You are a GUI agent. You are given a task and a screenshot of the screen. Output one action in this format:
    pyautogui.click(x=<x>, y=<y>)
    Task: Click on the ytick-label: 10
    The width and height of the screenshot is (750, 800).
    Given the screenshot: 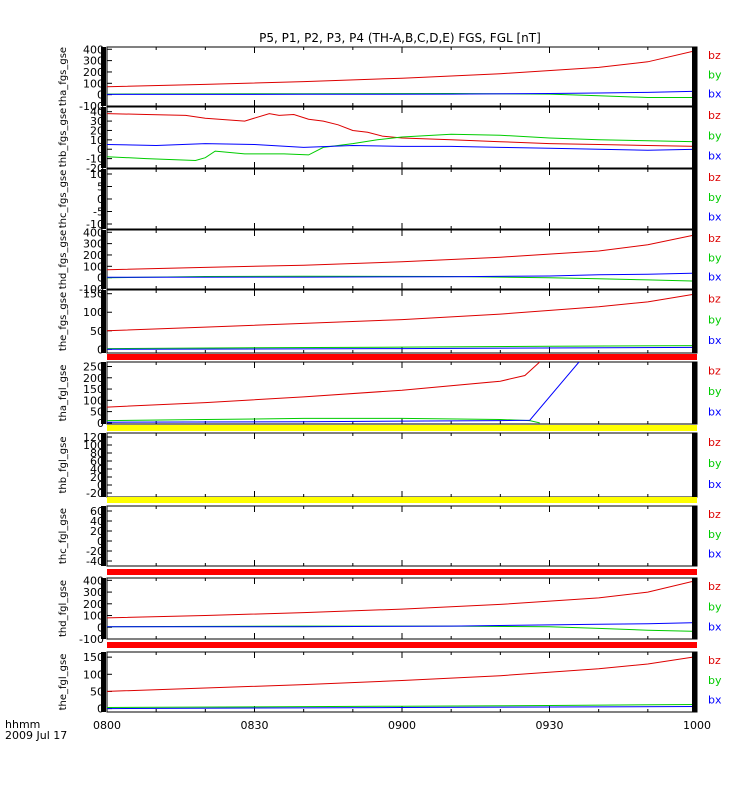 What is the action you would take?
    pyautogui.click(x=97, y=174)
    